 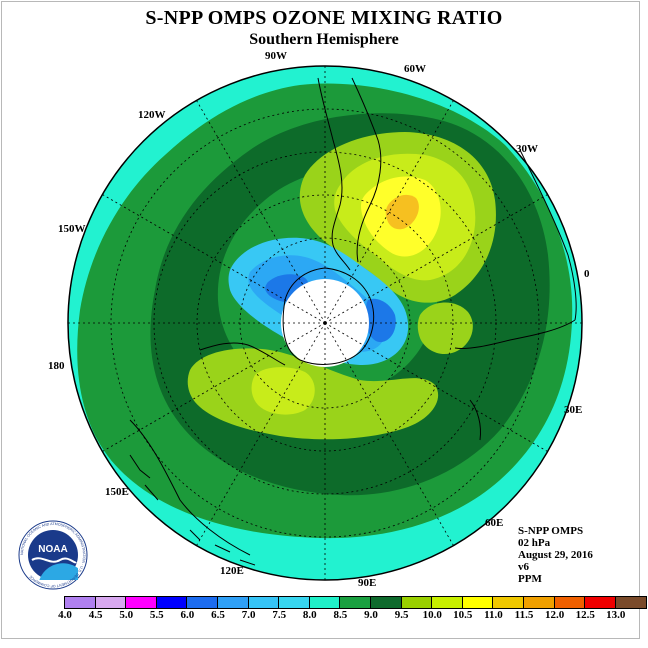 What do you see at coordinates (494, 523) in the screenshot?
I see `lon-label-60e: 60E` at bounding box center [494, 523].